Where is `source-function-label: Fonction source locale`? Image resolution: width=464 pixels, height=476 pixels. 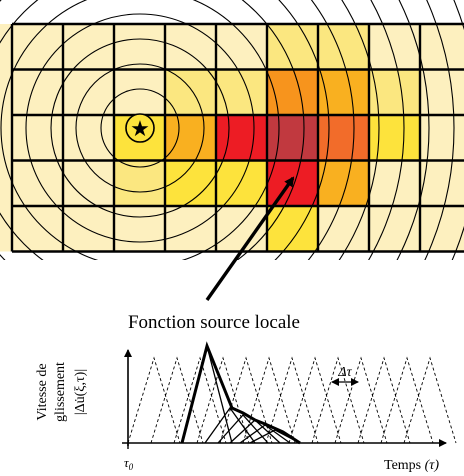
source-function-label: Fonction source locale is located at coordinates (214, 322).